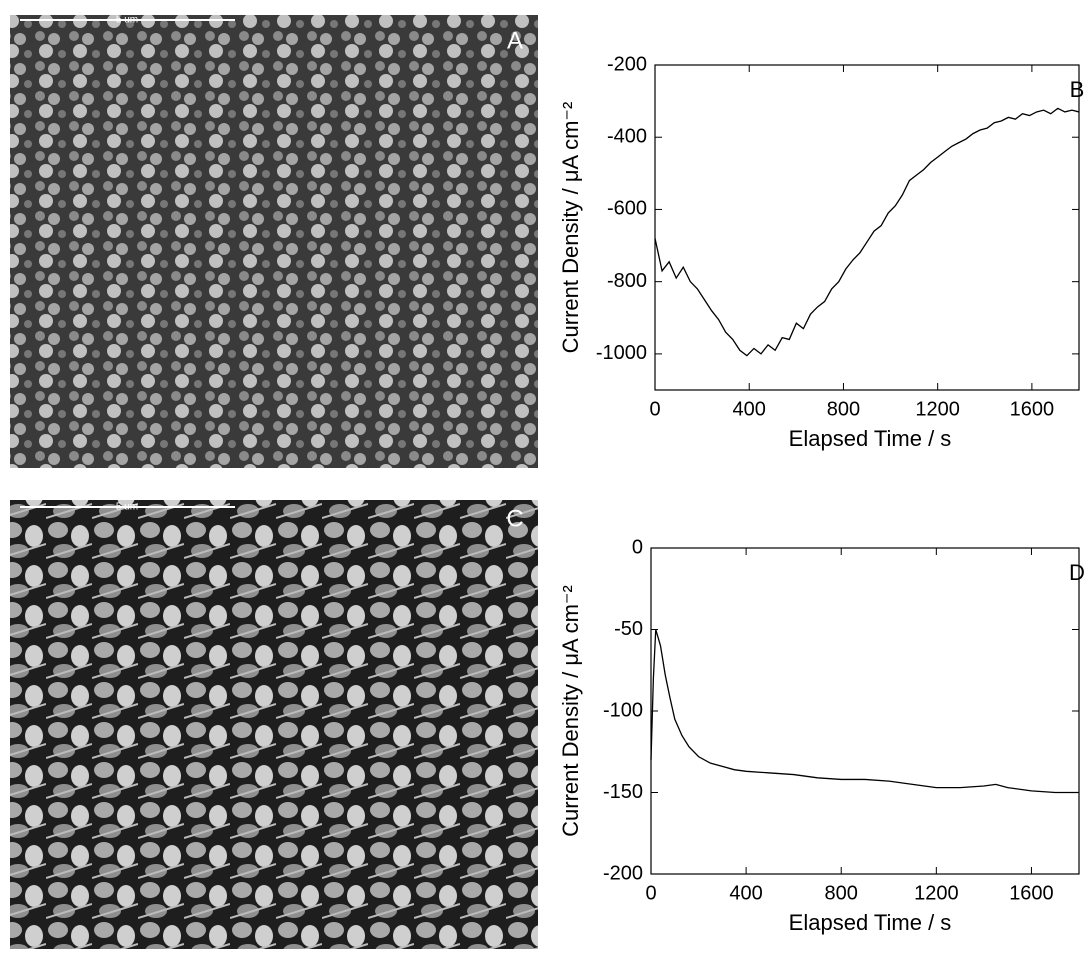  What do you see at coordinates (623, 710) in the screenshot?
I see `y-tick-label: -100` at bounding box center [623, 710].